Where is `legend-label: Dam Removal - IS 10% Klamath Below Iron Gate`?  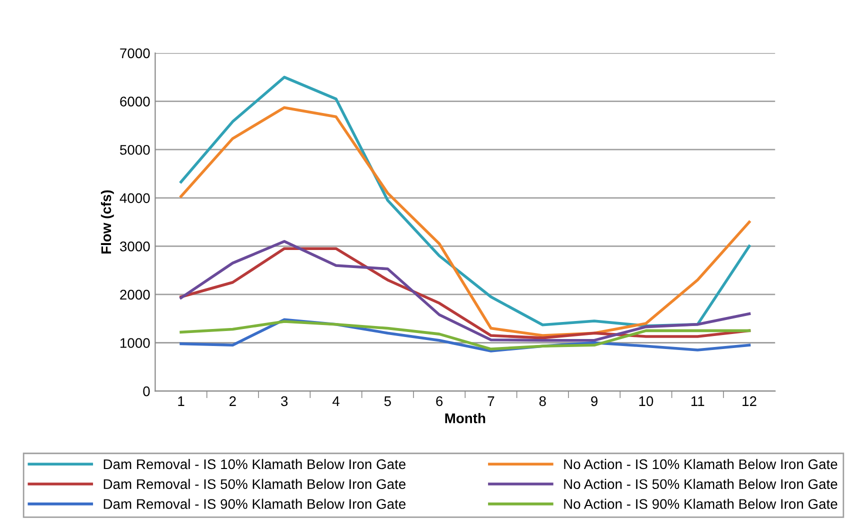
legend-label: Dam Removal - IS 10% Klamath Below Iron Gate is located at coordinates (255, 464).